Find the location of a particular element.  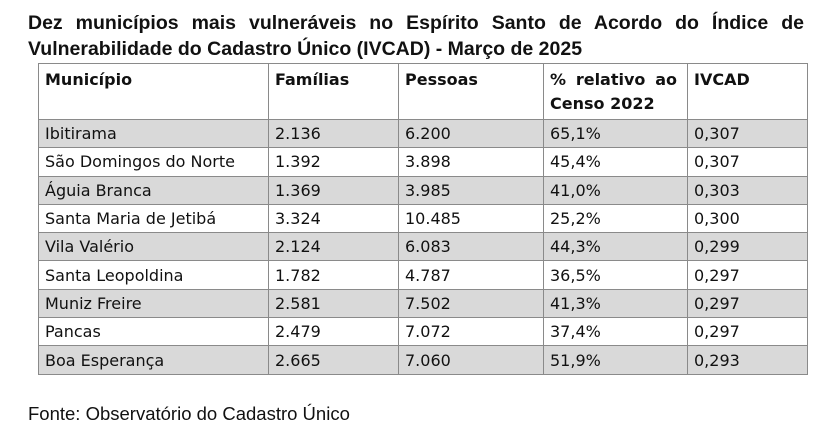

table-row: Boa Esperança 2.665 7.060 51,9% 0,293 is located at coordinates (423, 360).